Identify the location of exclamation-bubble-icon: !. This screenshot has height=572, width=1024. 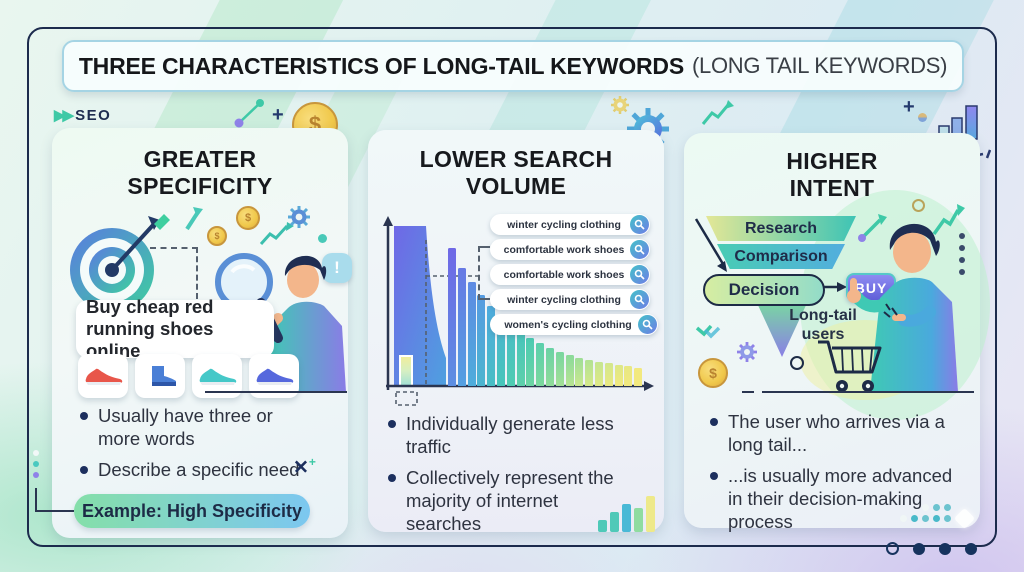
(337, 268).